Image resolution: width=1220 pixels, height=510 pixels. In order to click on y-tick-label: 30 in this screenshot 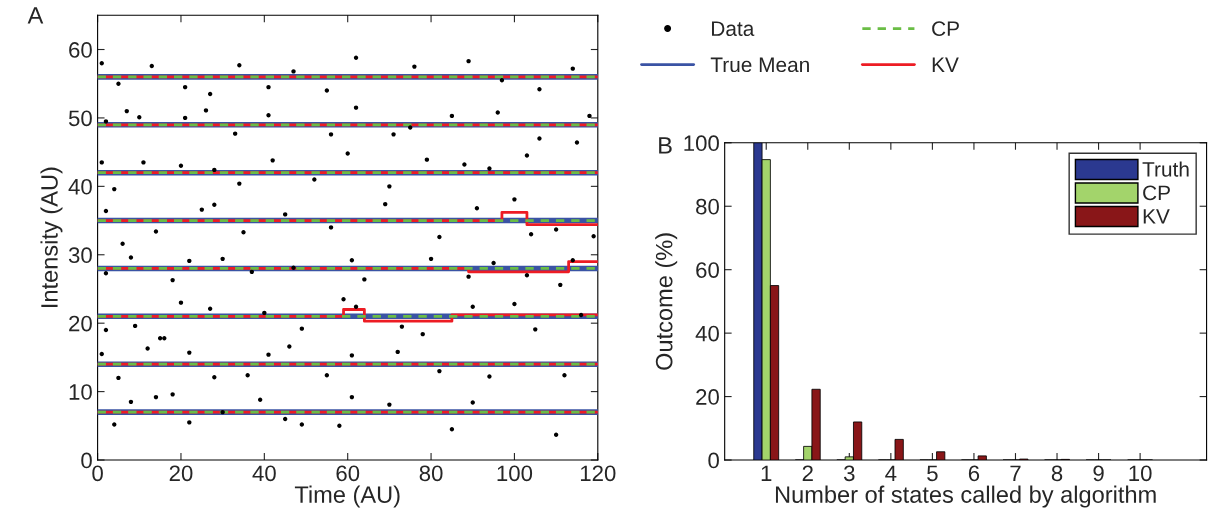, I will do `click(80, 255)`.